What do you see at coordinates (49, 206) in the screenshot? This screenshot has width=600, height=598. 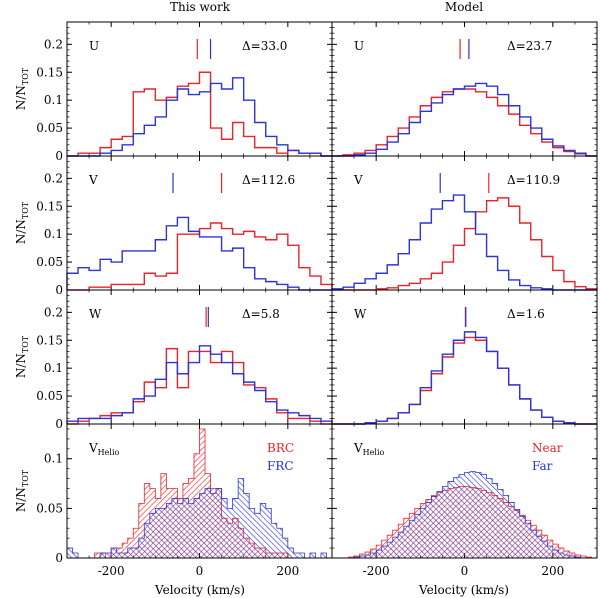 I see `panel-2-ytick-label: 0.15` at bounding box center [49, 206].